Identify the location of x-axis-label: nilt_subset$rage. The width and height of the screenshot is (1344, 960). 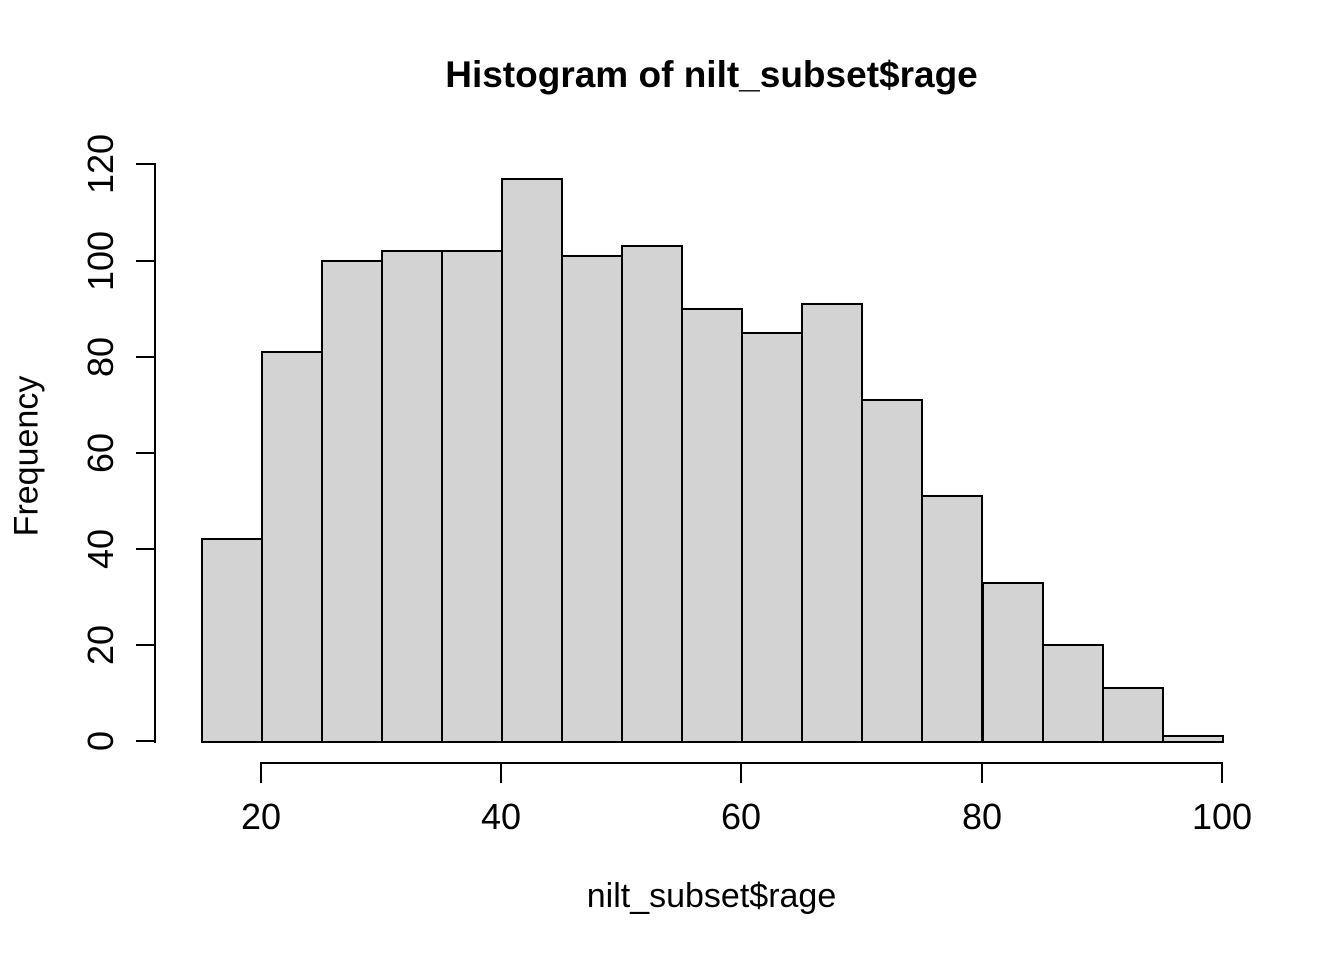
(711, 896).